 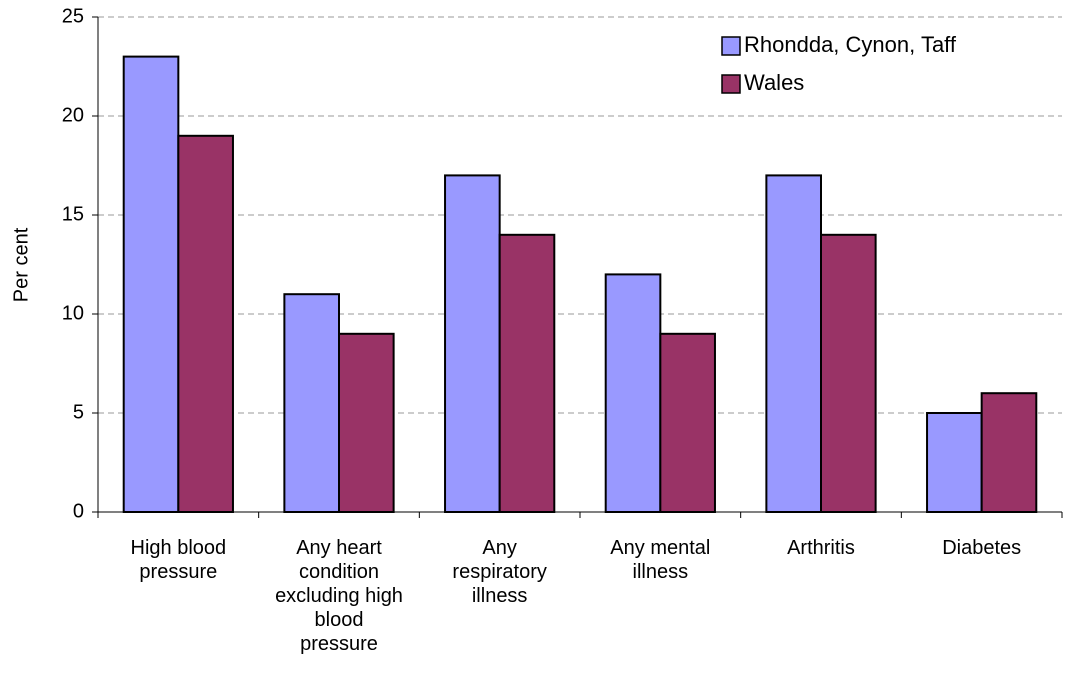 What do you see at coordinates (78, 412) in the screenshot?
I see `y-tick-label: 5` at bounding box center [78, 412].